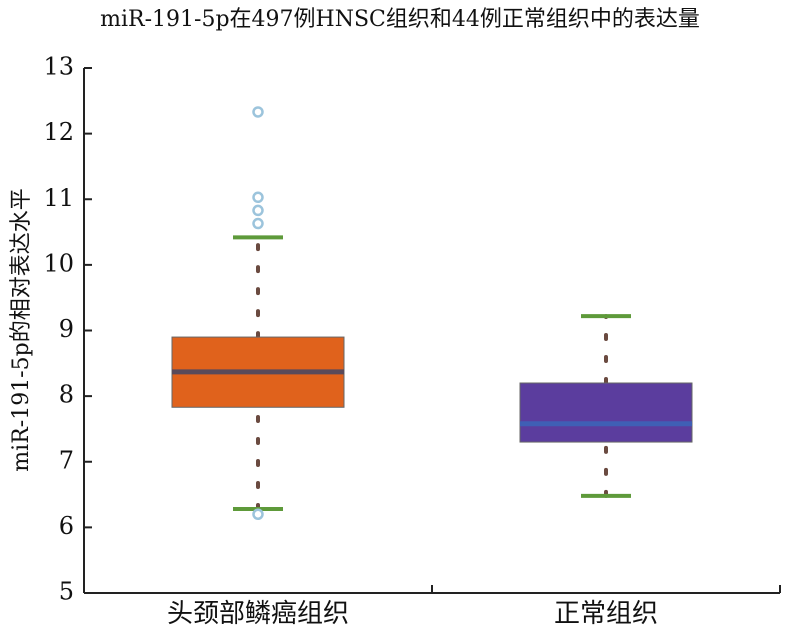 The height and width of the screenshot is (632, 785). What do you see at coordinates (66, 526) in the screenshot?
I see `y-tick-label: 6` at bounding box center [66, 526].